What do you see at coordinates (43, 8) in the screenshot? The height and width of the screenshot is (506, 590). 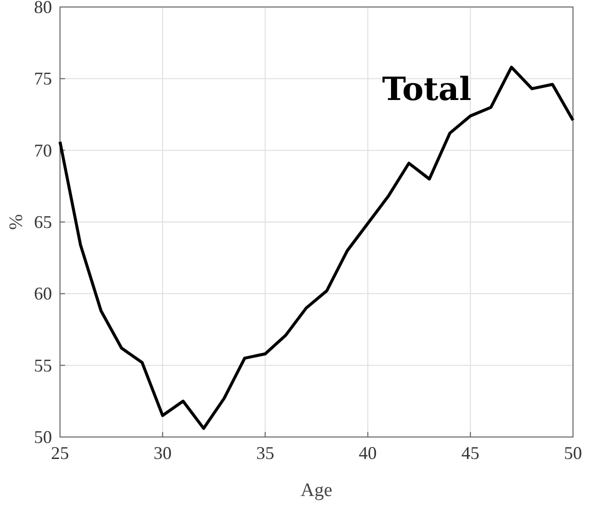 I see `y-tick-label: 80` at bounding box center [43, 8].